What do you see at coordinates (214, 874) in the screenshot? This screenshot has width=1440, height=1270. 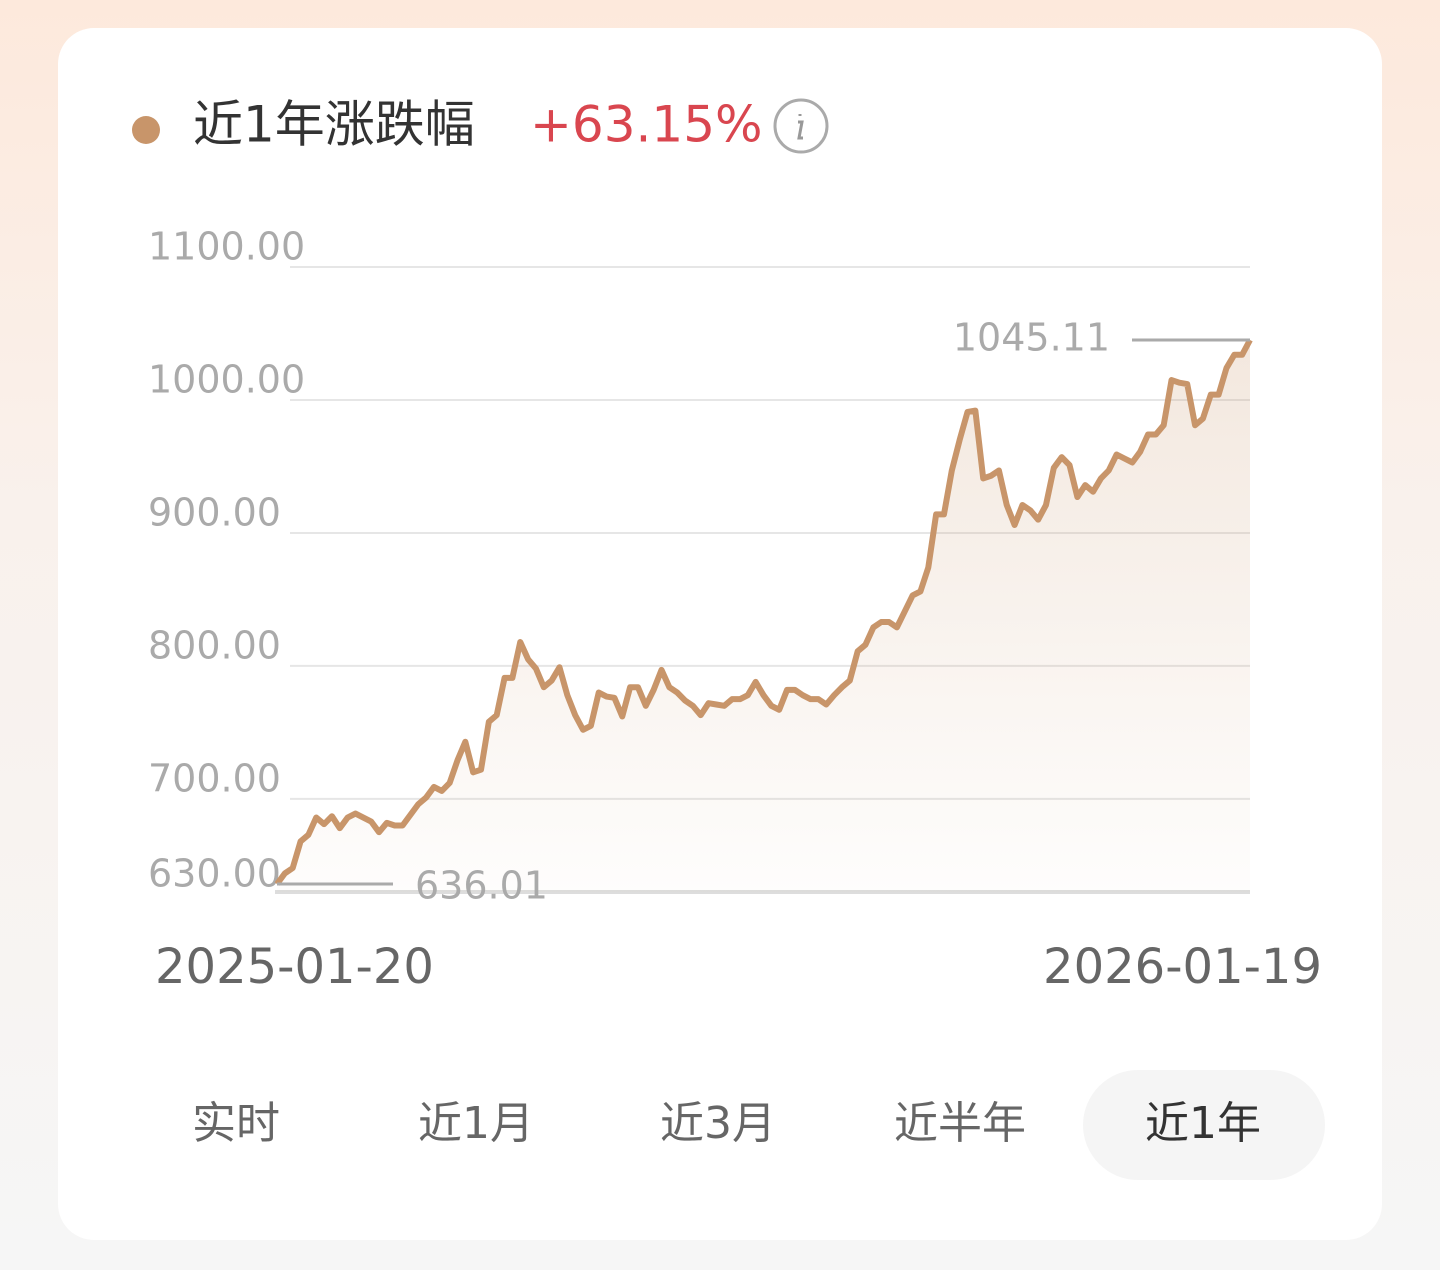 I see `y-tick-label: 630.00` at bounding box center [214, 874].